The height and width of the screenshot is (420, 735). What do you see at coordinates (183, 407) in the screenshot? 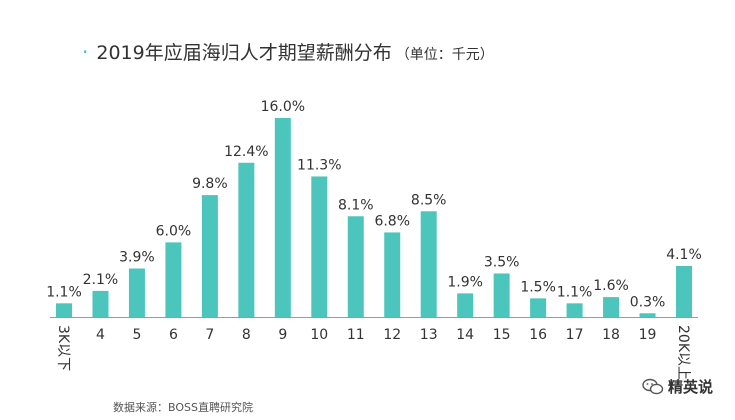
I see `data-source: 数据来源：BOSS直聘研究院` at bounding box center [183, 407].